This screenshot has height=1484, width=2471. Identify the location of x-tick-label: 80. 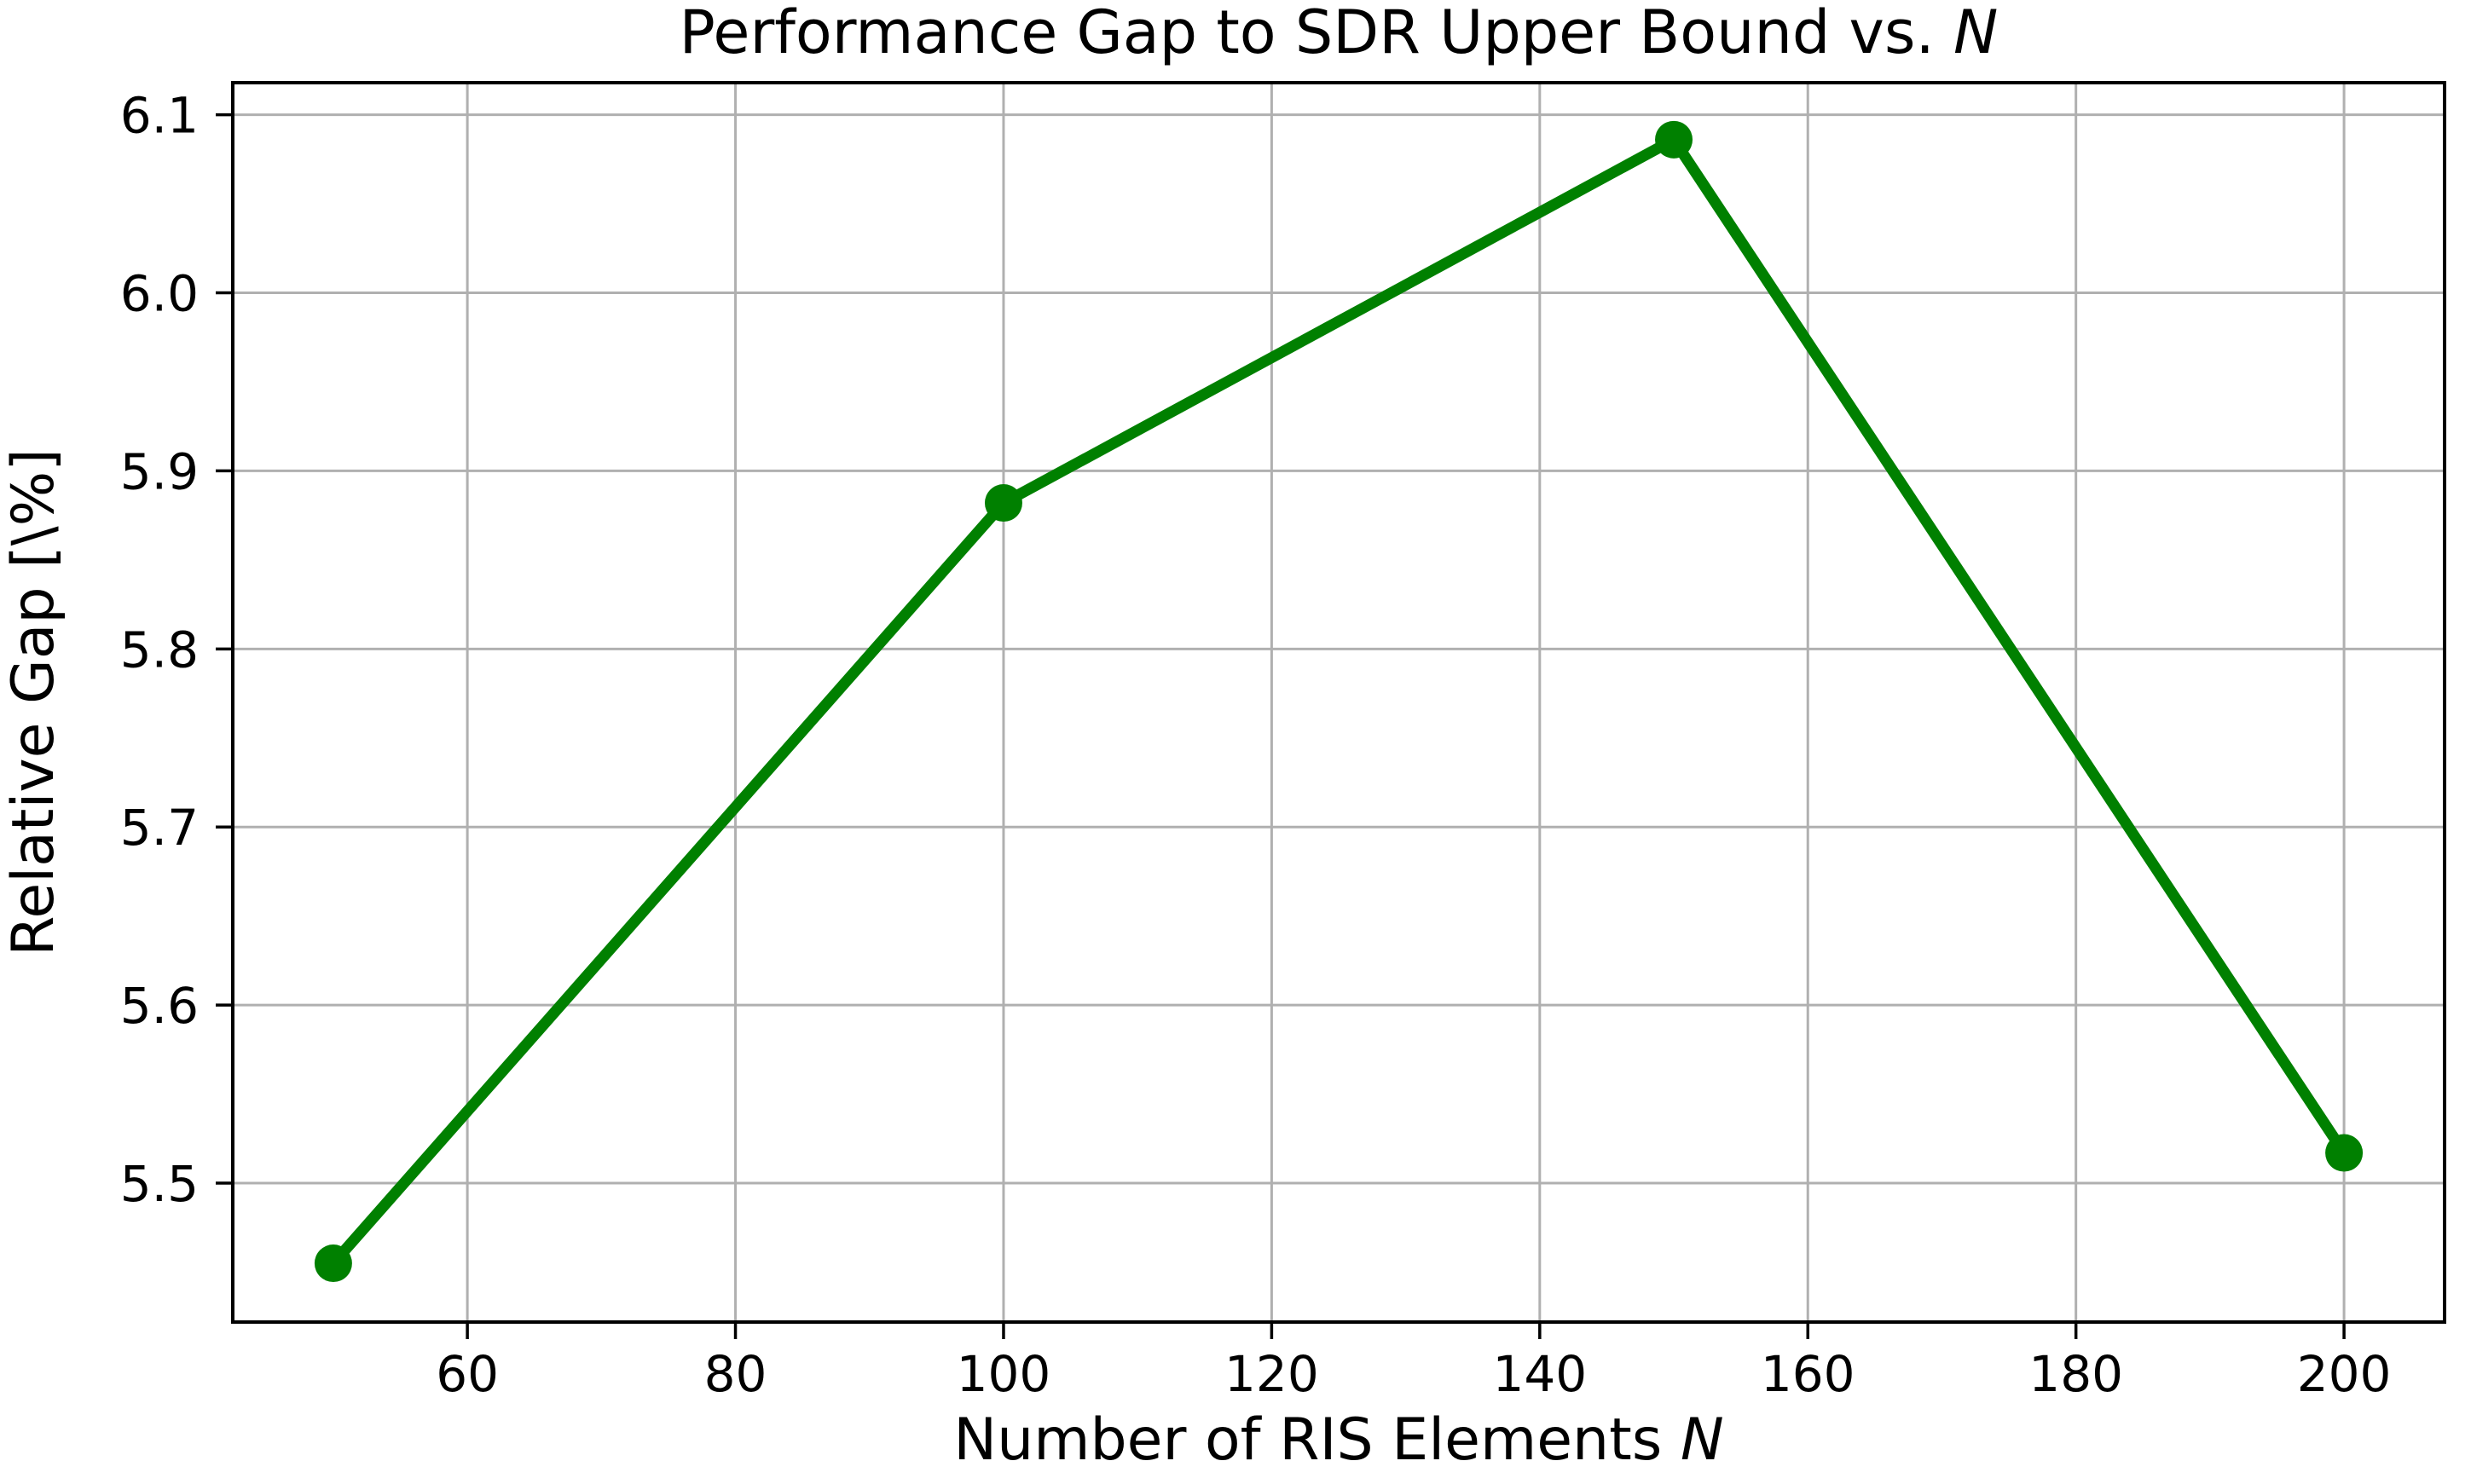
(736, 1374).